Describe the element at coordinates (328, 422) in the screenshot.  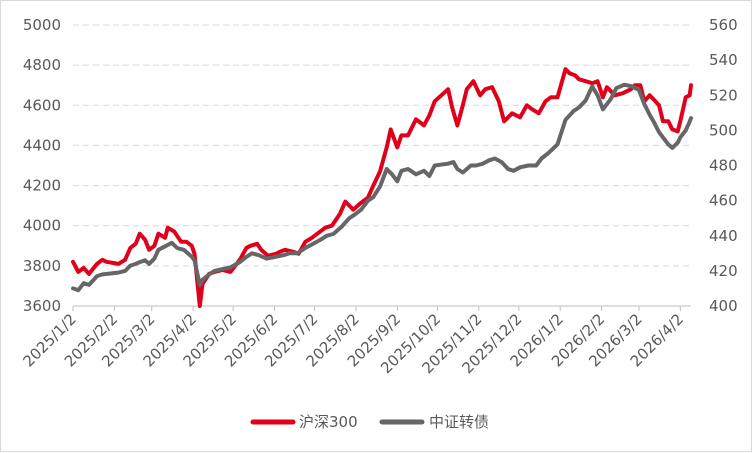
I see `legend-label-hs300: 沪深300` at that location.